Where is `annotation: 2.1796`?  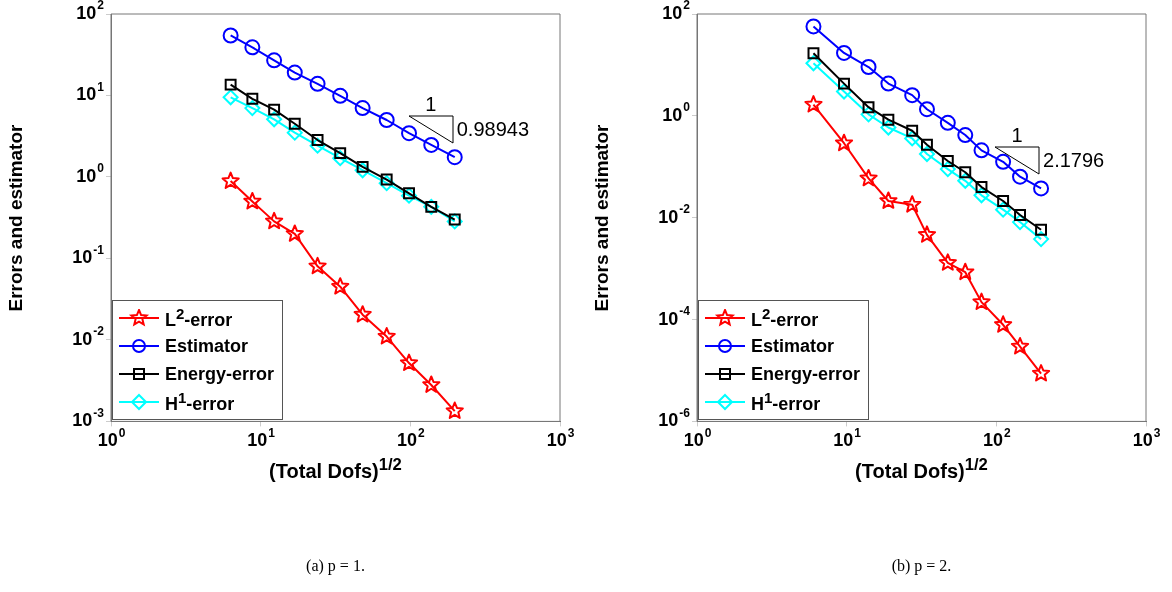 annotation: 2.1796 is located at coordinates (1074, 159).